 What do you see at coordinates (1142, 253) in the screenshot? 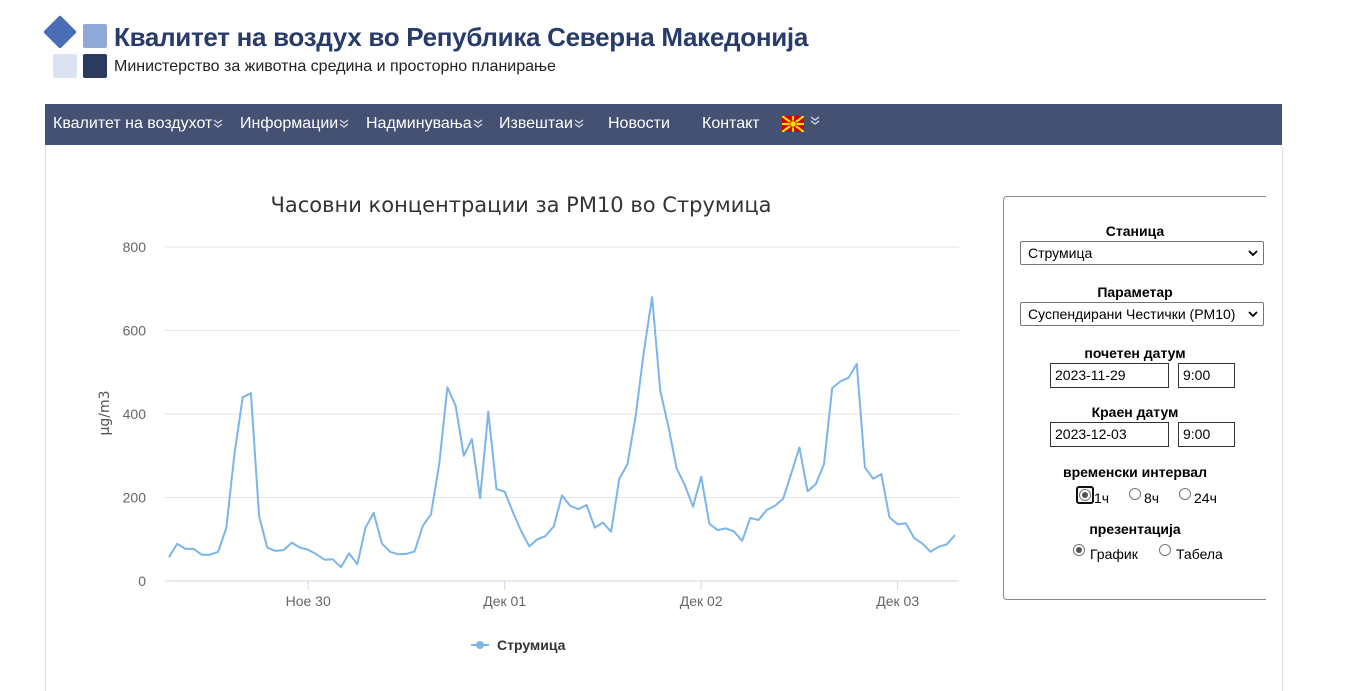
I see `station-select: Струмица` at bounding box center [1142, 253].